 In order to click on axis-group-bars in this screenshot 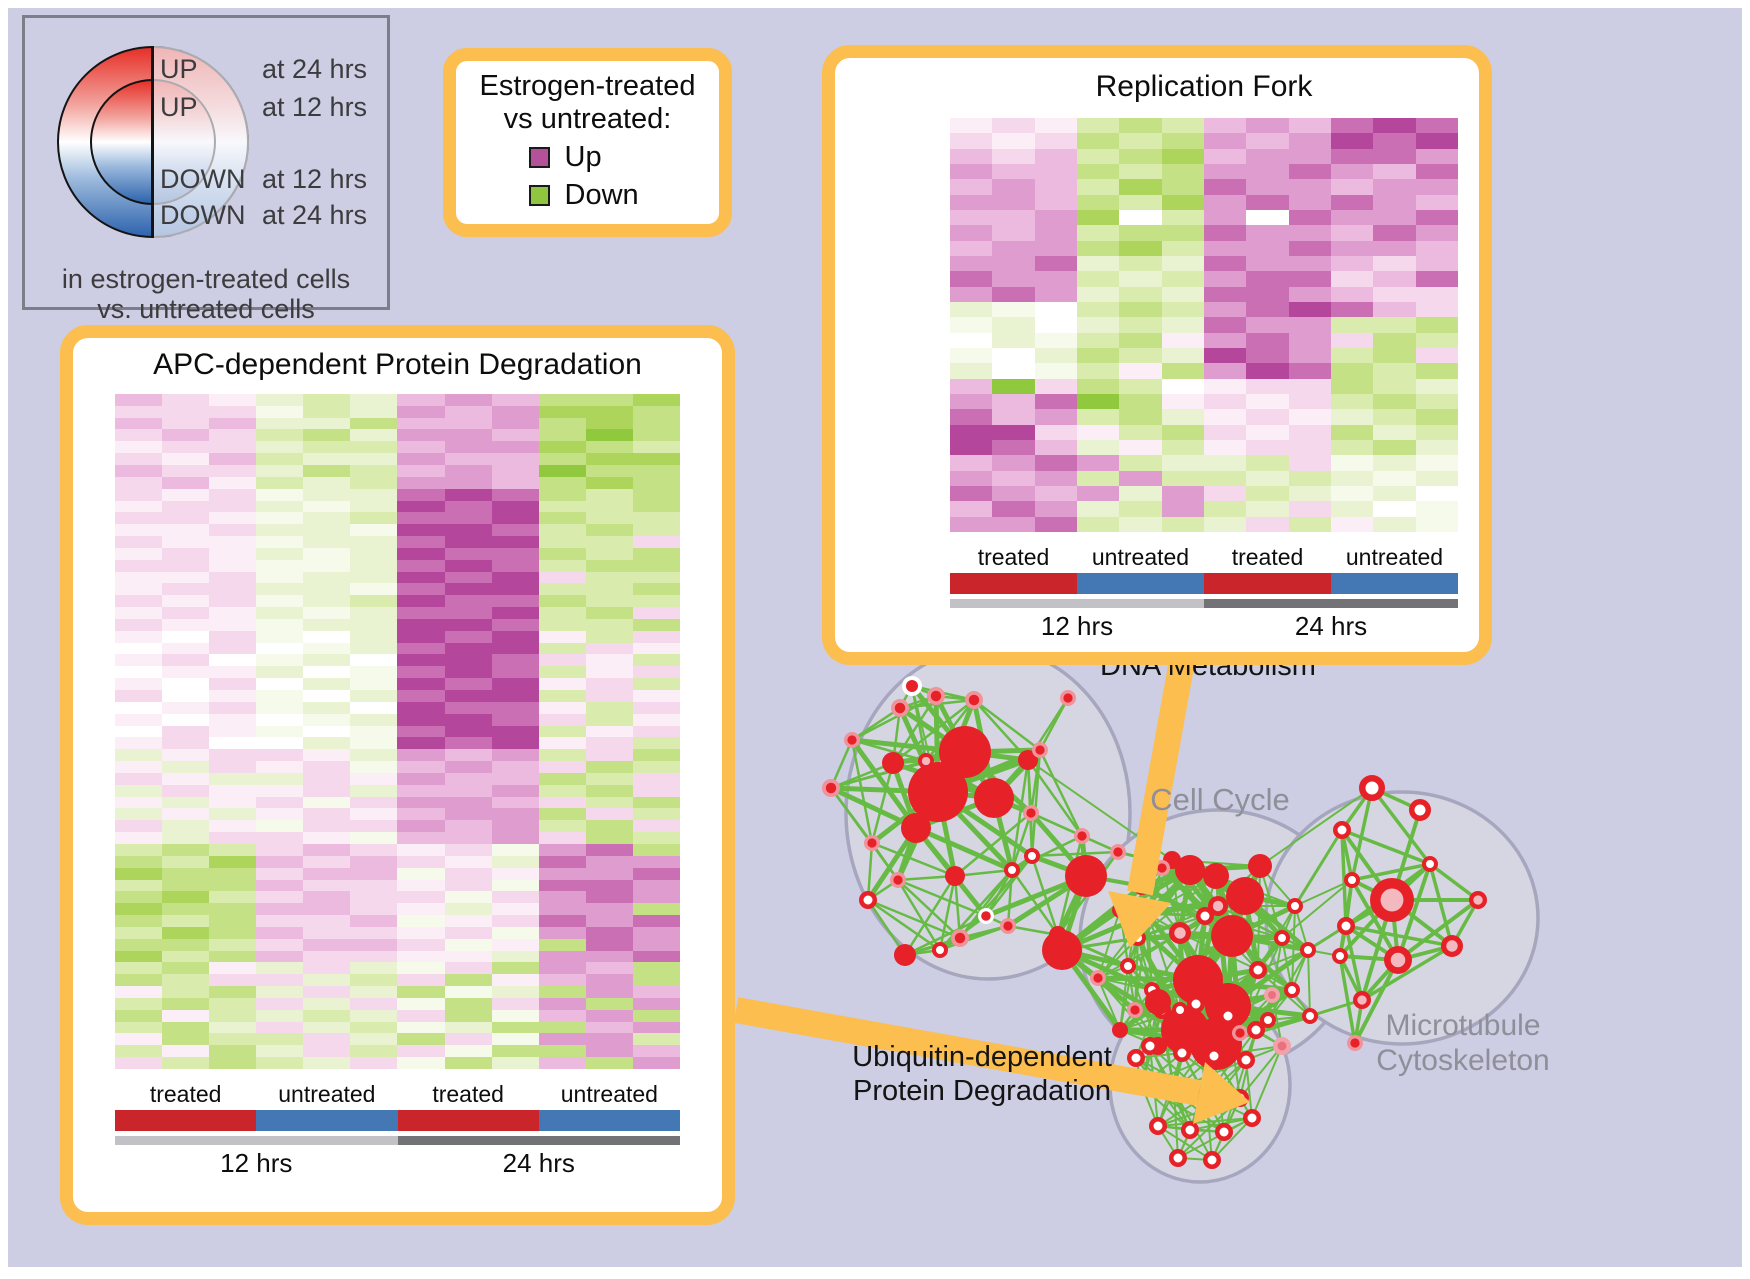, I will do `click(397, 1120)`.